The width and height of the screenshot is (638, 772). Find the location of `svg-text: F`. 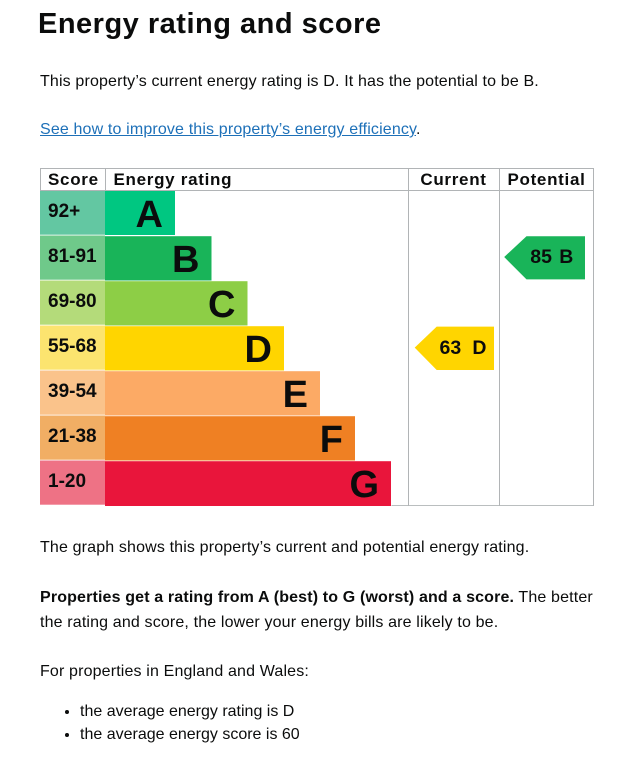

svg-text: F is located at coordinates (331, 440).